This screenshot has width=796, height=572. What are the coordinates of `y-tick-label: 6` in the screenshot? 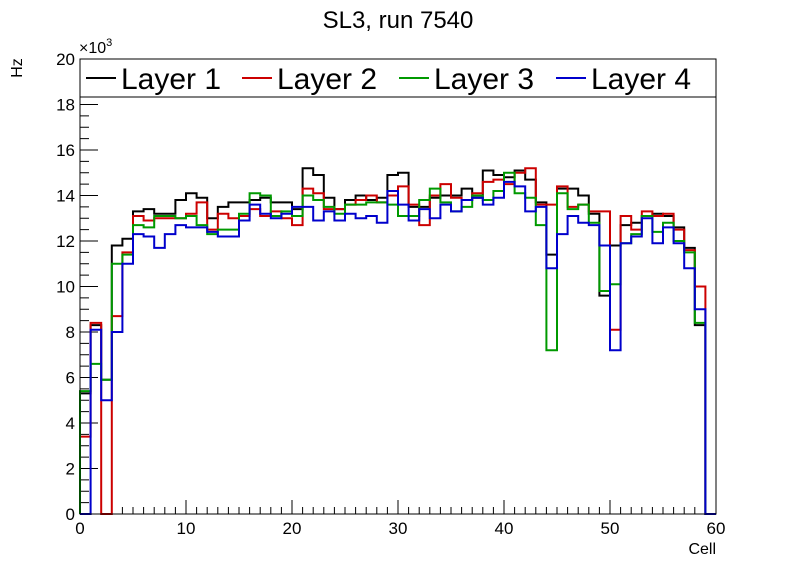 It's located at (70, 378).